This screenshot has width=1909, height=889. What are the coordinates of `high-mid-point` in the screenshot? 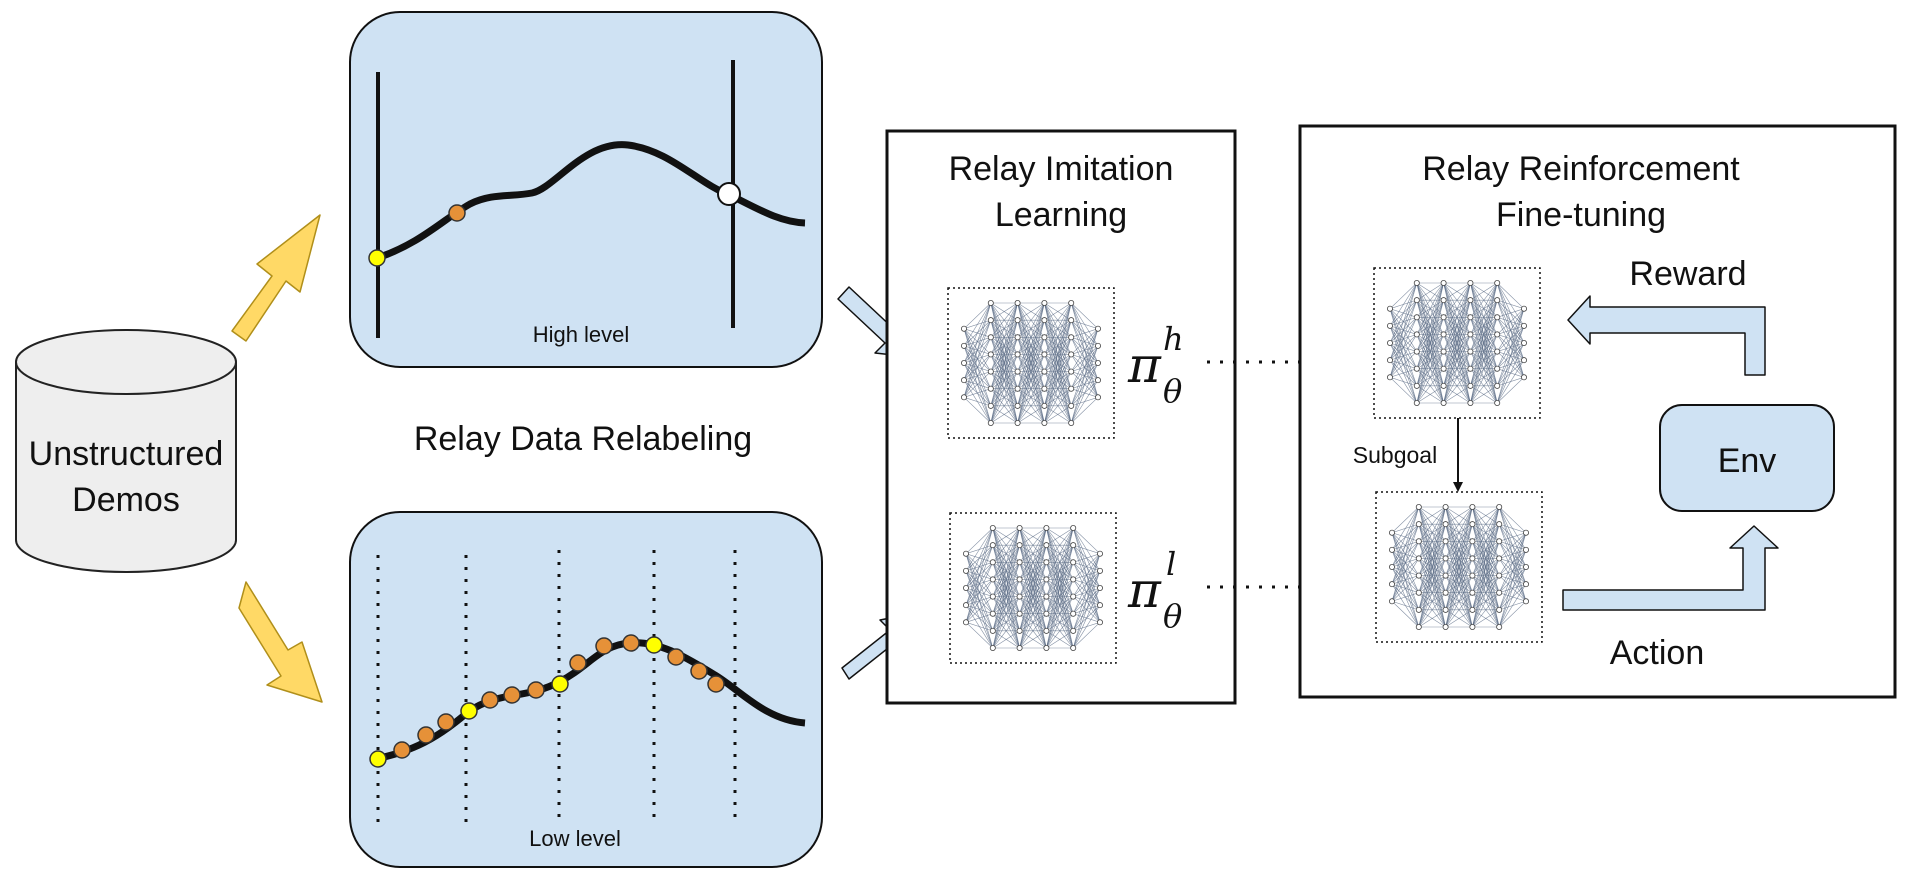 It's located at (457, 213).